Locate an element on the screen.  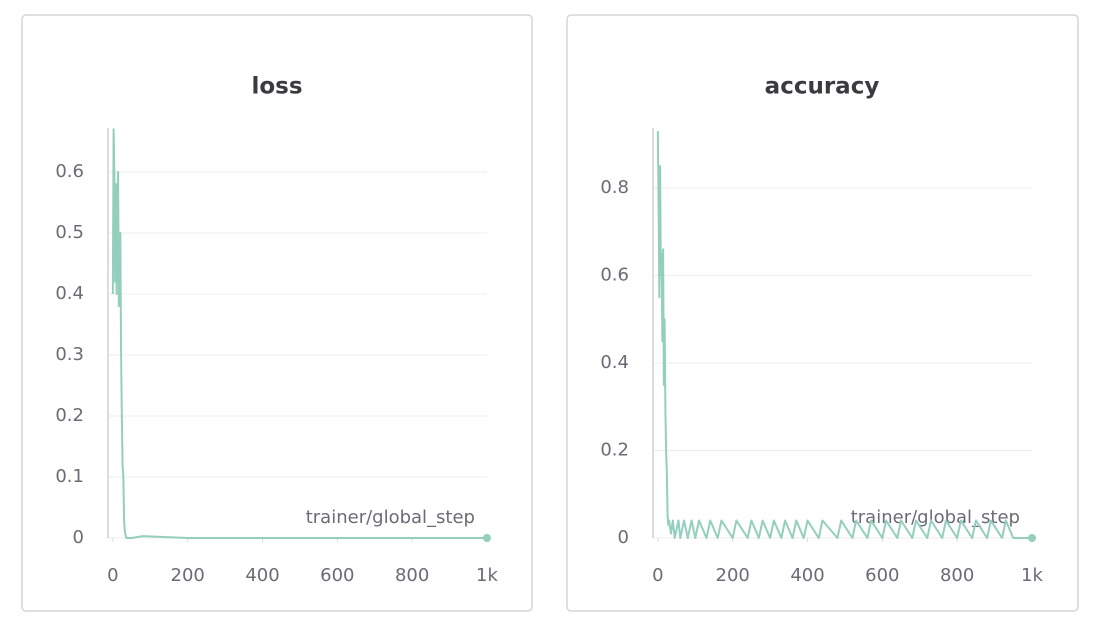
y-tick-label: 0.8 is located at coordinates (614, 187).